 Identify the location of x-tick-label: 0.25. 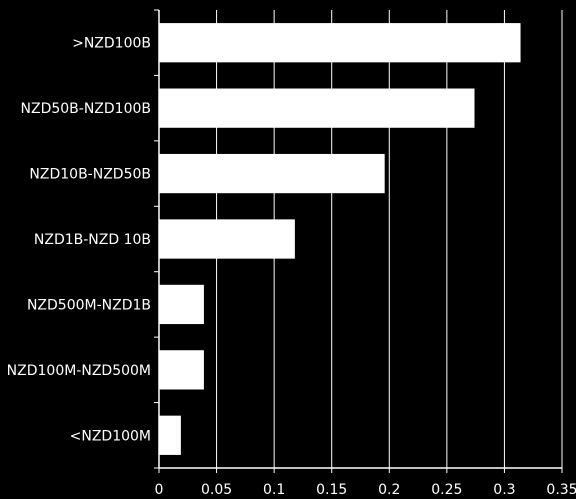
(446, 490).